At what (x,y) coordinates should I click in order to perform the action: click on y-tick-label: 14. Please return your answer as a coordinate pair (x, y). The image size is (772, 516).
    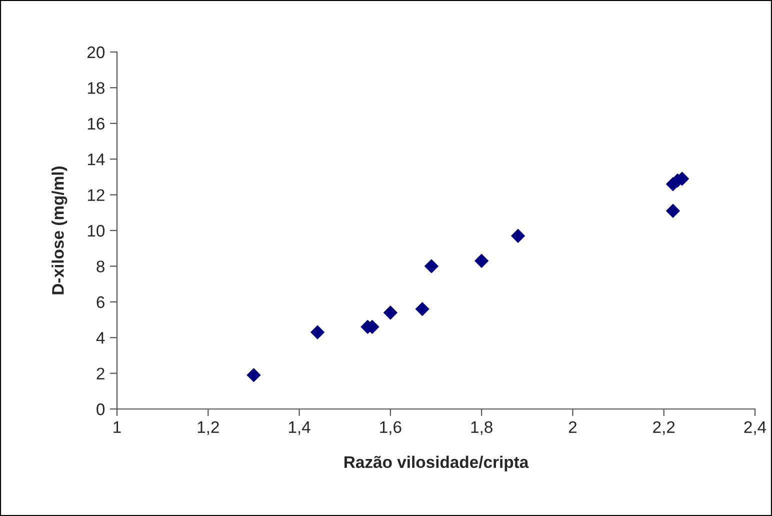
    Looking at the image, I should click on (96, 160).